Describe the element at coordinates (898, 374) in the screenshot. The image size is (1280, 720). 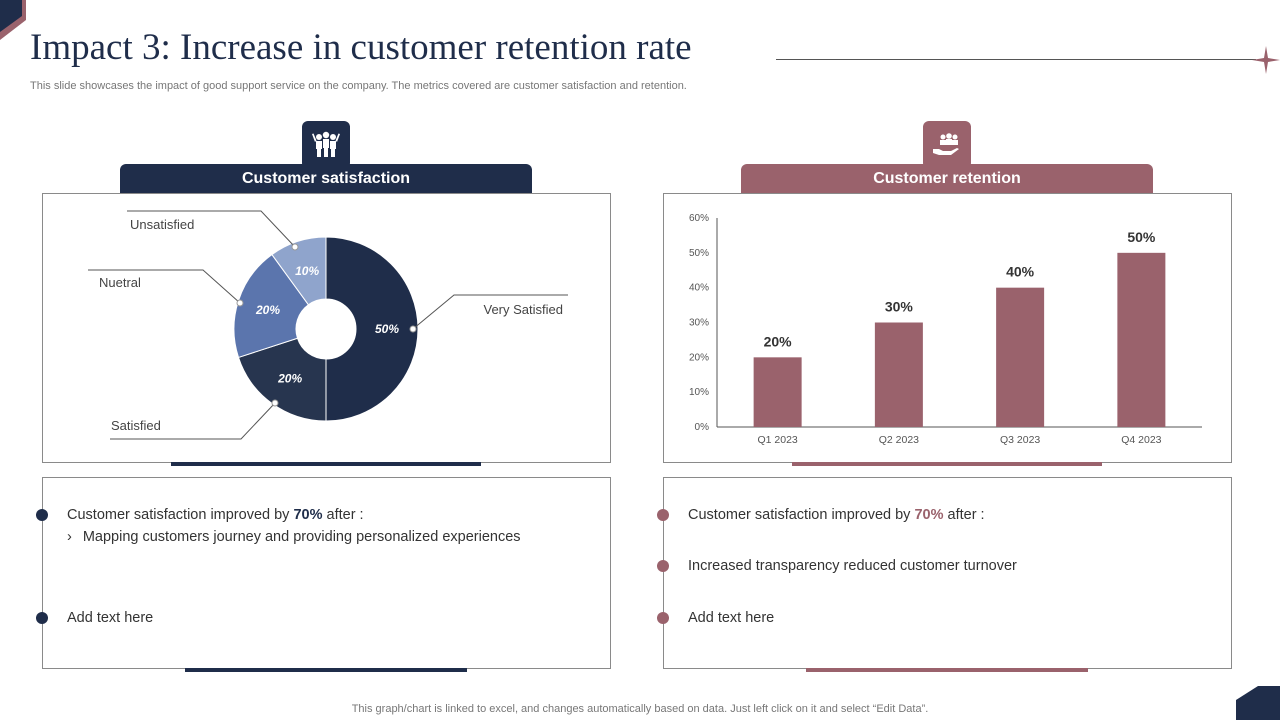
I see `bar-q2-2023` at that location.